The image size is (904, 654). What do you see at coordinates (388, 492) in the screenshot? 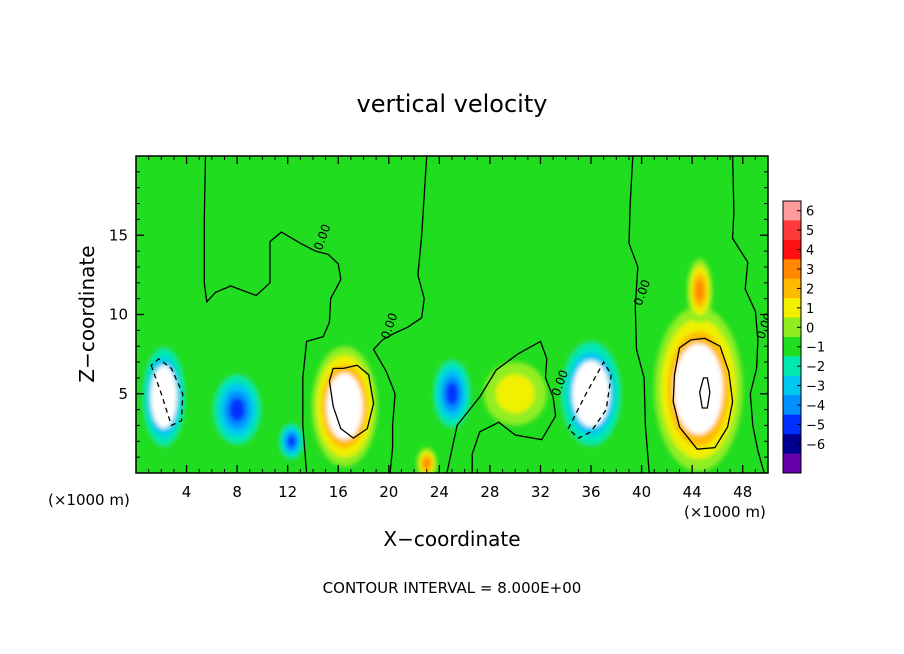
I see `x-tick-label: 20` at bounding box center [388, 492].